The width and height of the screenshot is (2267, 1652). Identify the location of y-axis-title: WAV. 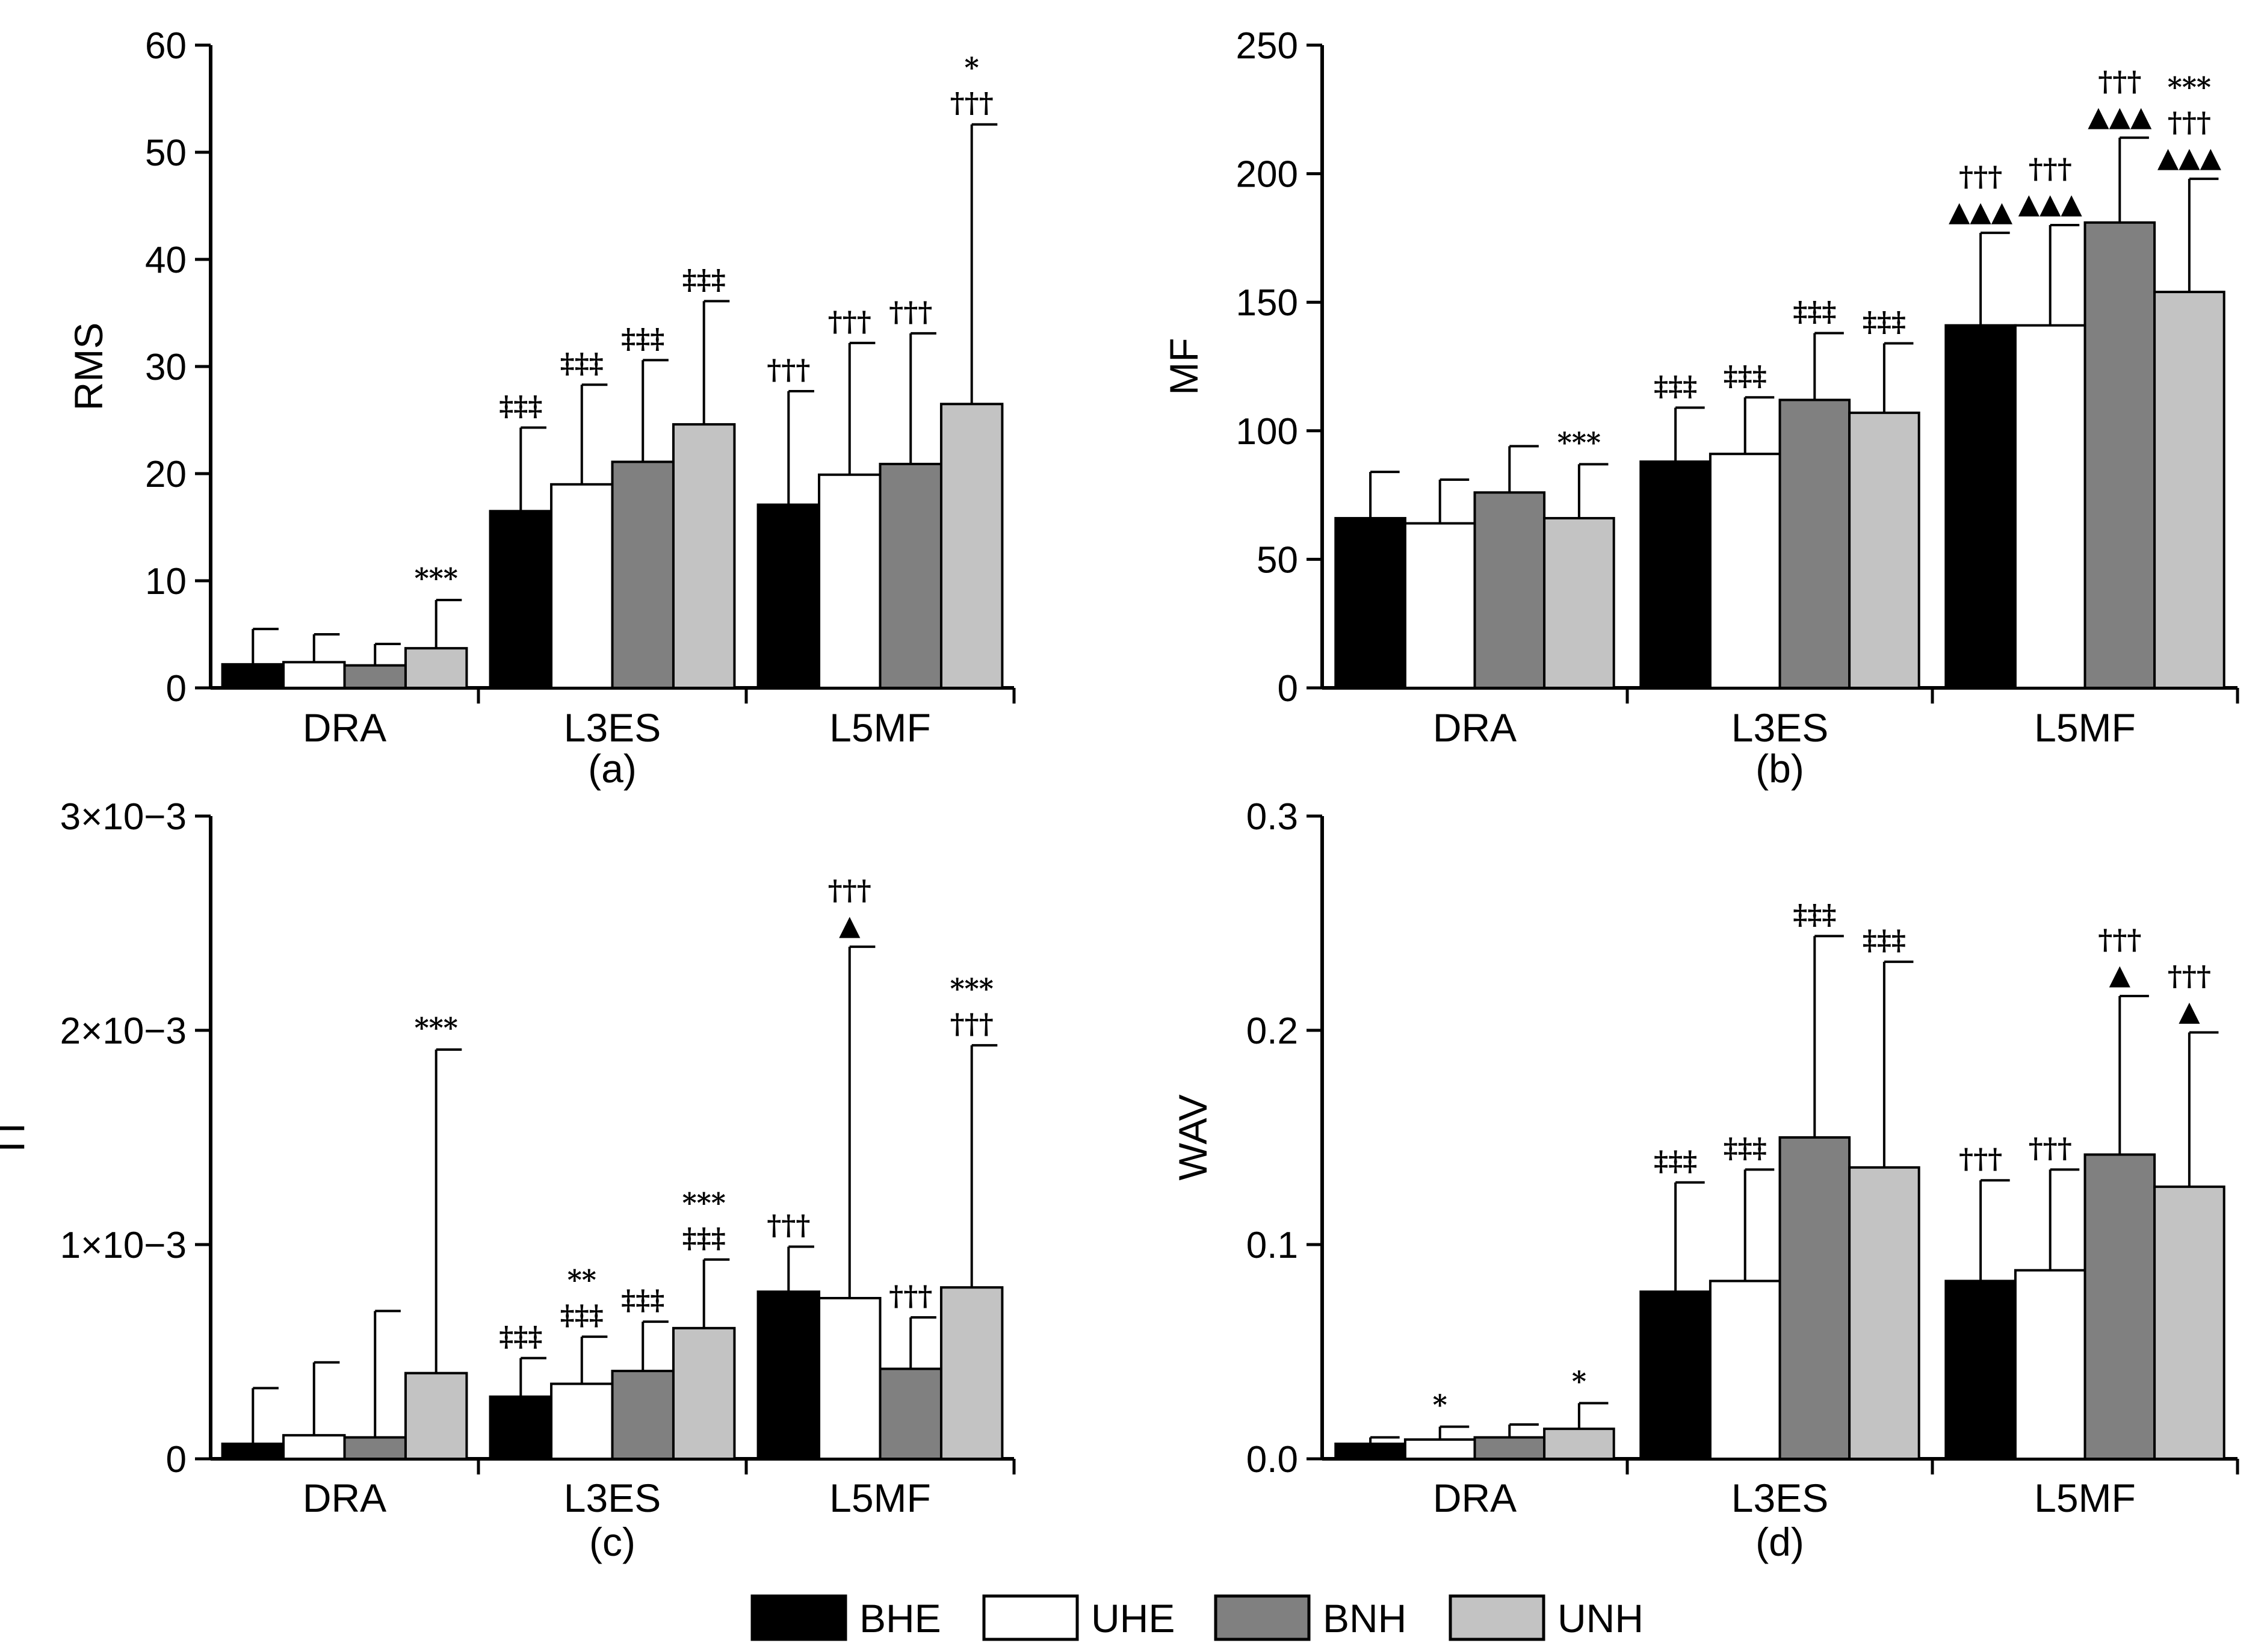
(1193, 1138).